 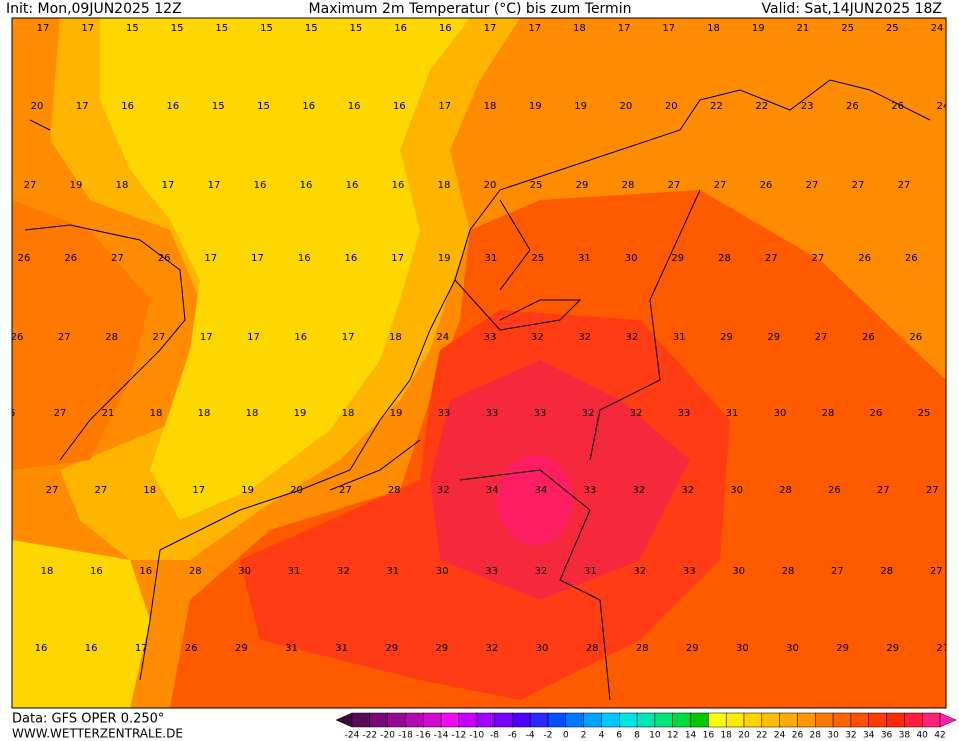 I want to click on colorbar-tick-label: 16, so click(x=709, y=736).